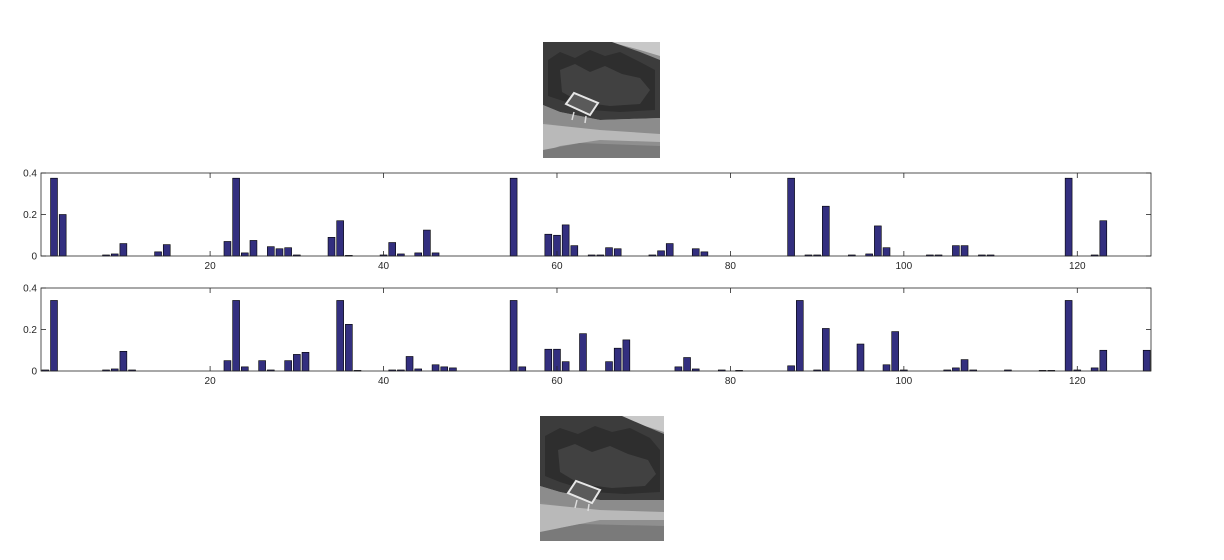 The width and height of the screenshot is (1224, 560). I want to click on bottom-photo, so click(602, 478).